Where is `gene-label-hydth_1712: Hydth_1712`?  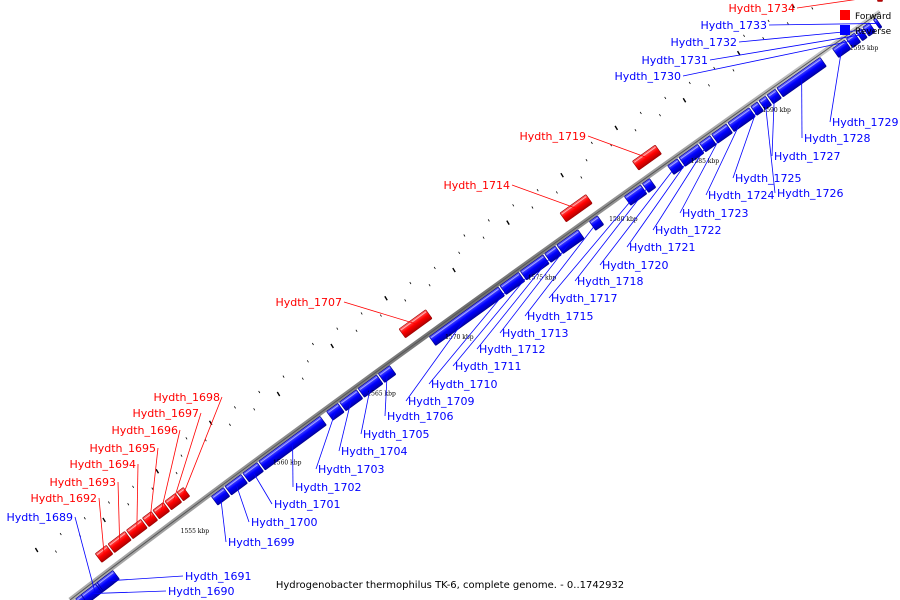
gene-label-hydth_1712: Hydth_1712 is located at coordinates (512, 349).